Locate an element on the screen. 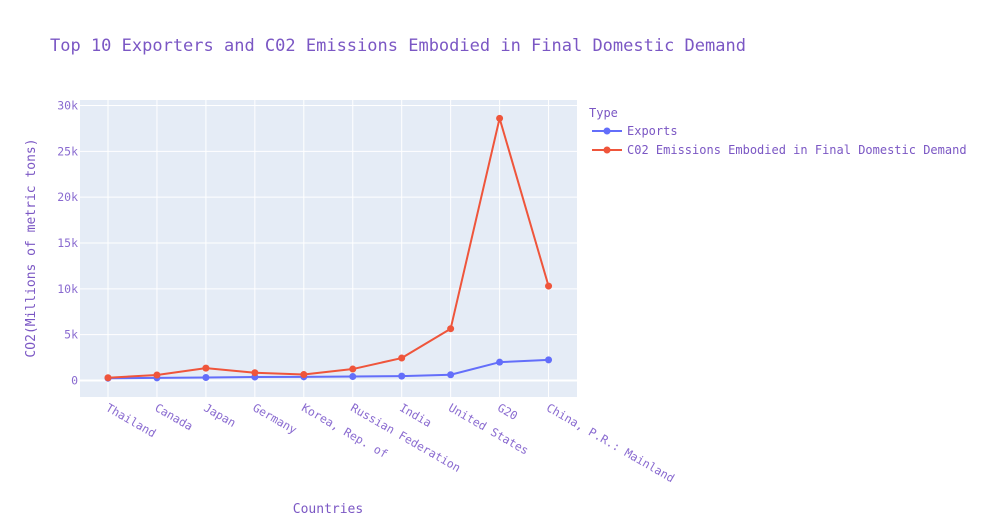 This screenshot has height=525, width=983. x-tick-label: India is located at coordinates (415, 414).